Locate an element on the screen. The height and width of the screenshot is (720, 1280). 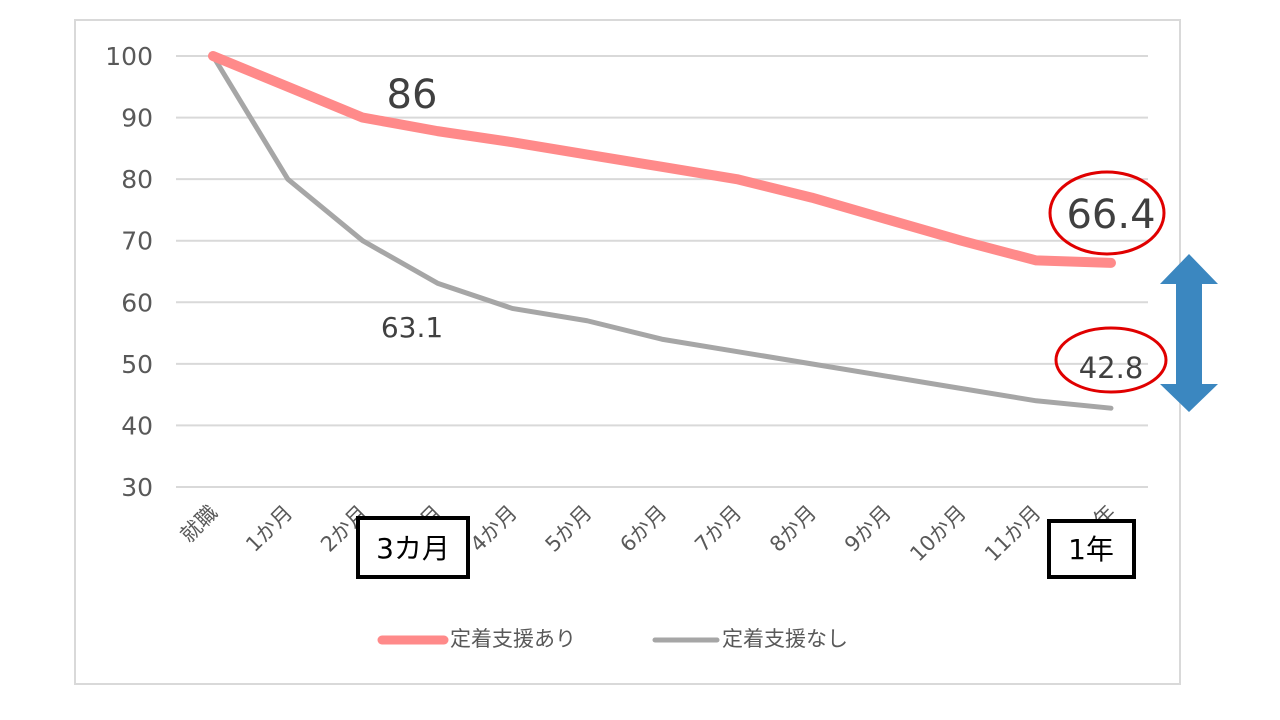
y-tick-label: 60 is located at coordinates (137, 302).